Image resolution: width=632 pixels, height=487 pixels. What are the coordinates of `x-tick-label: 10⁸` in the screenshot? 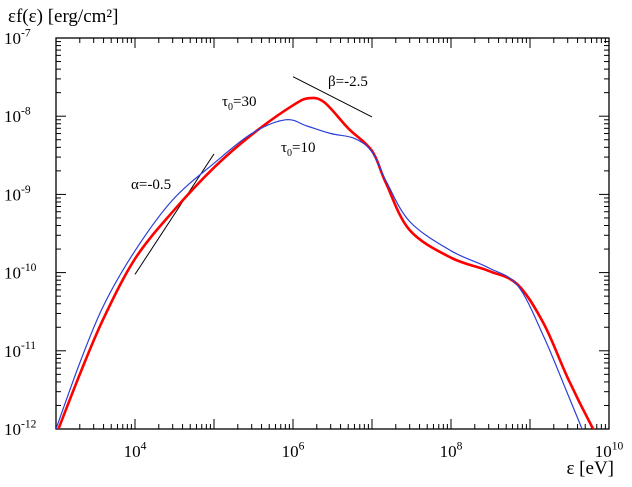 It's located at (451, 450).